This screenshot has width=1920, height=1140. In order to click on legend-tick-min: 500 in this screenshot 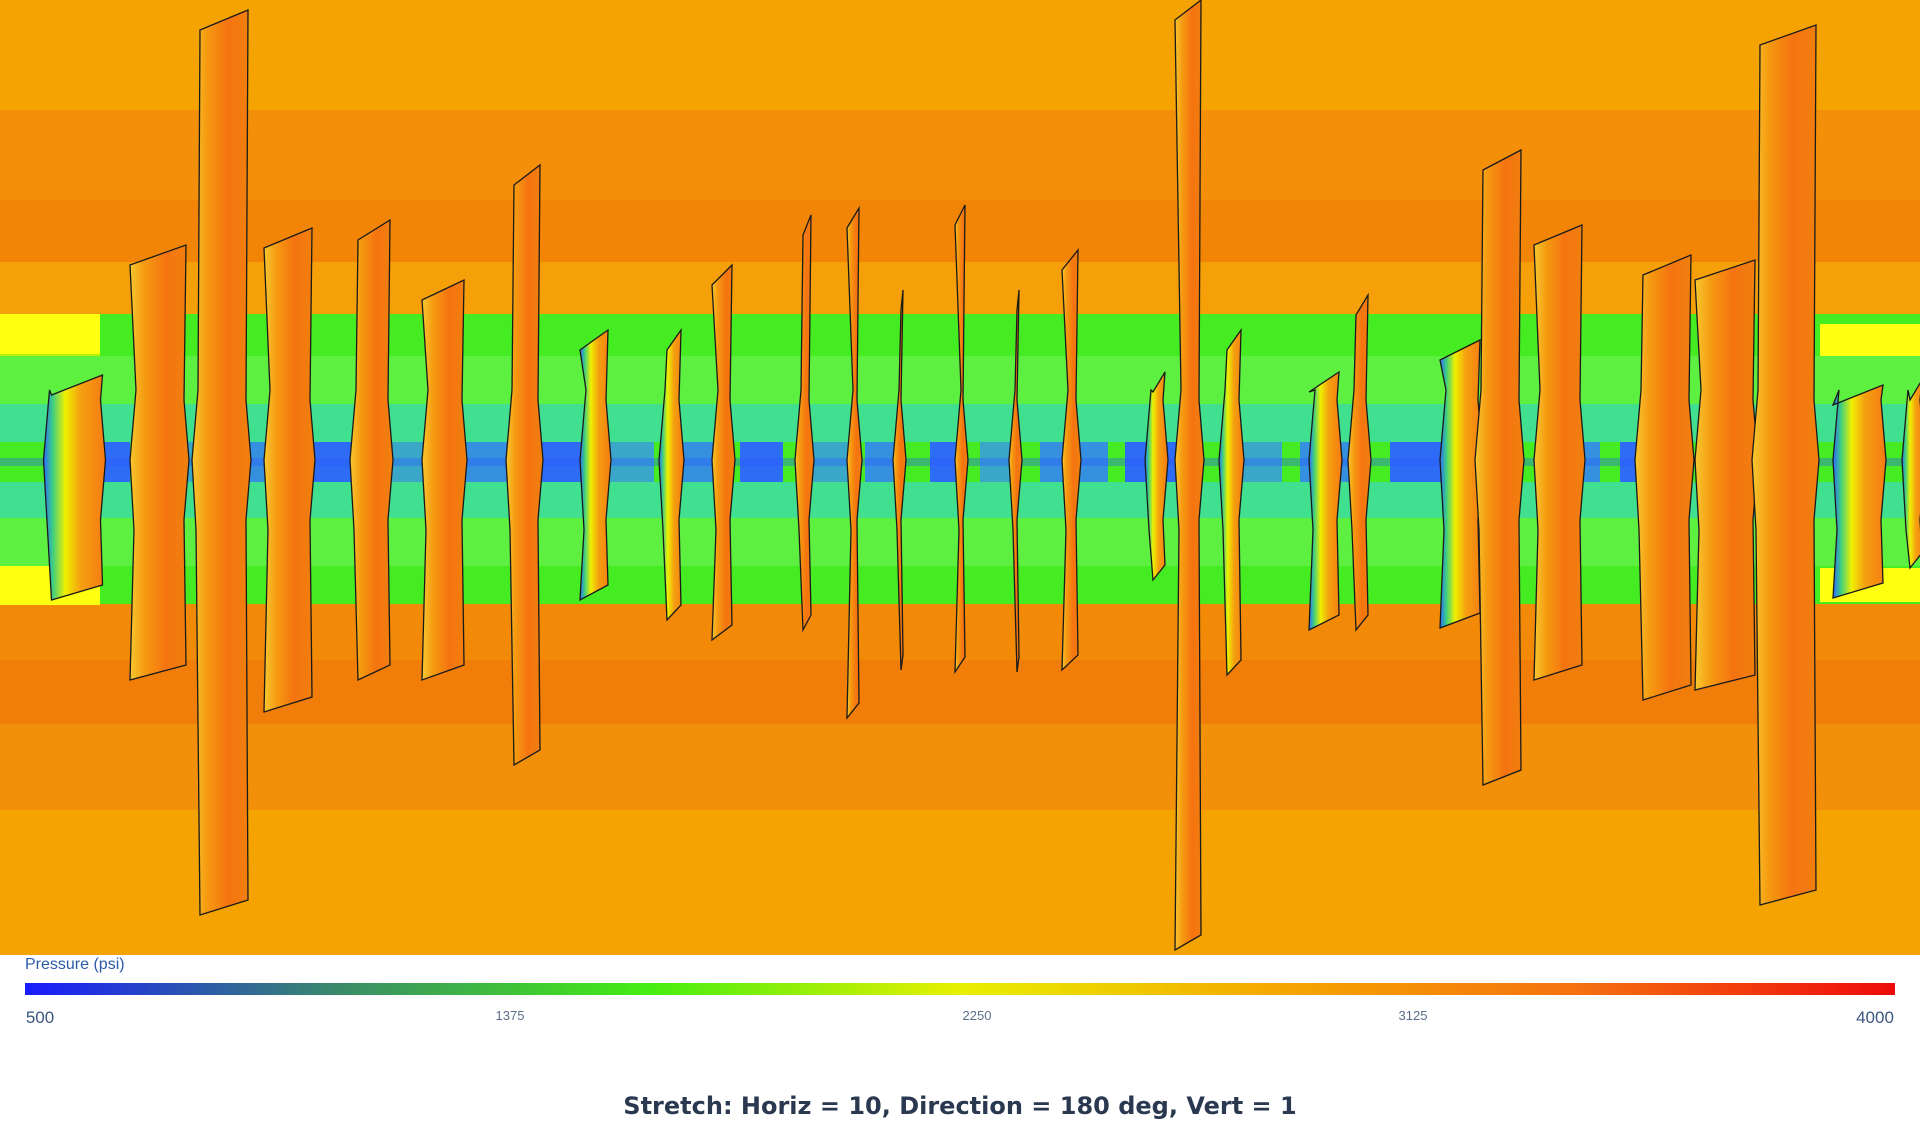, I will do `click(40, 1017)`.